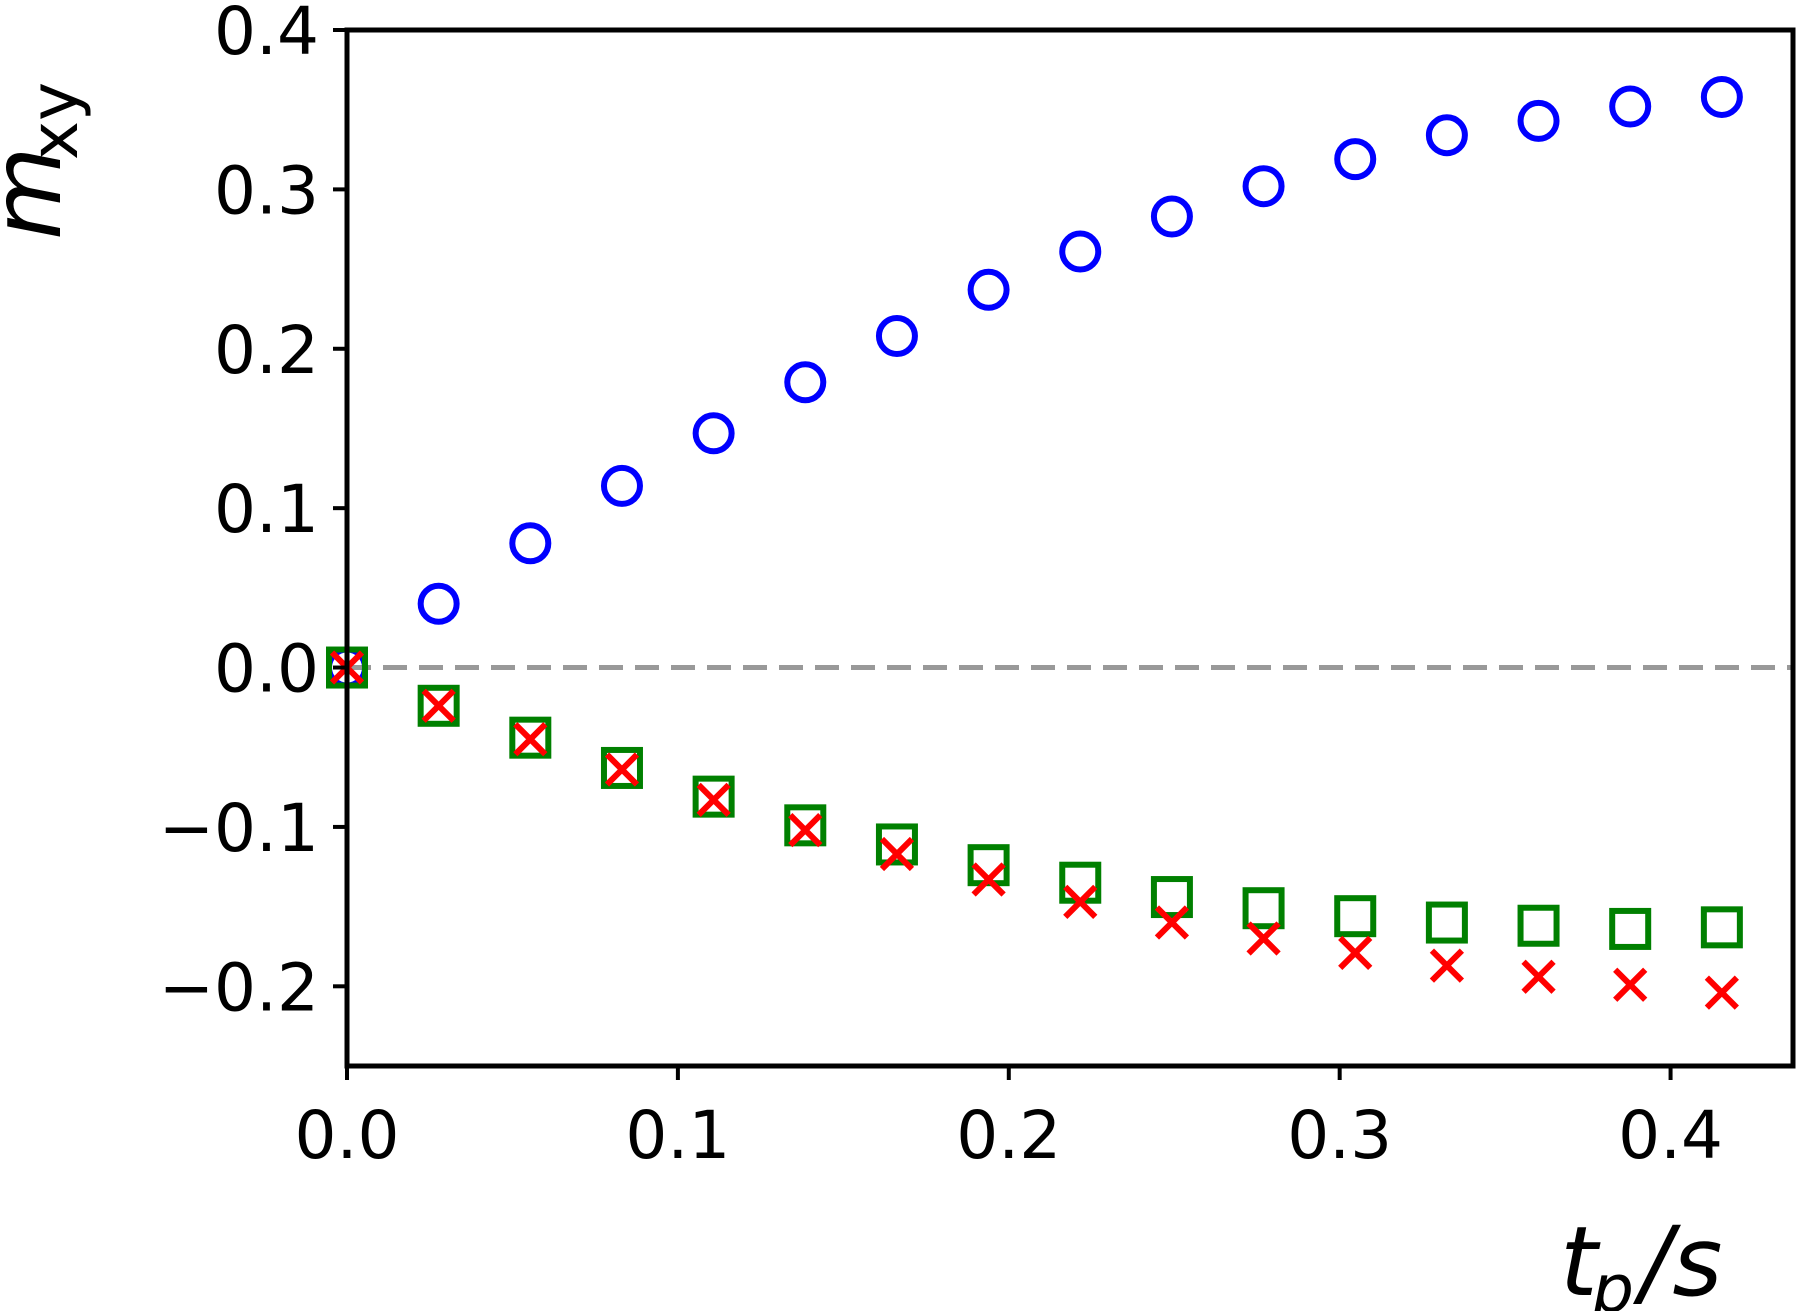 This screenshot has width=1797, height=1311. What do you see at coordinates (1612, 1281) in the screenshot?
I see `x-axis-label-subscript: p` at bounding box center [1612, 1281].